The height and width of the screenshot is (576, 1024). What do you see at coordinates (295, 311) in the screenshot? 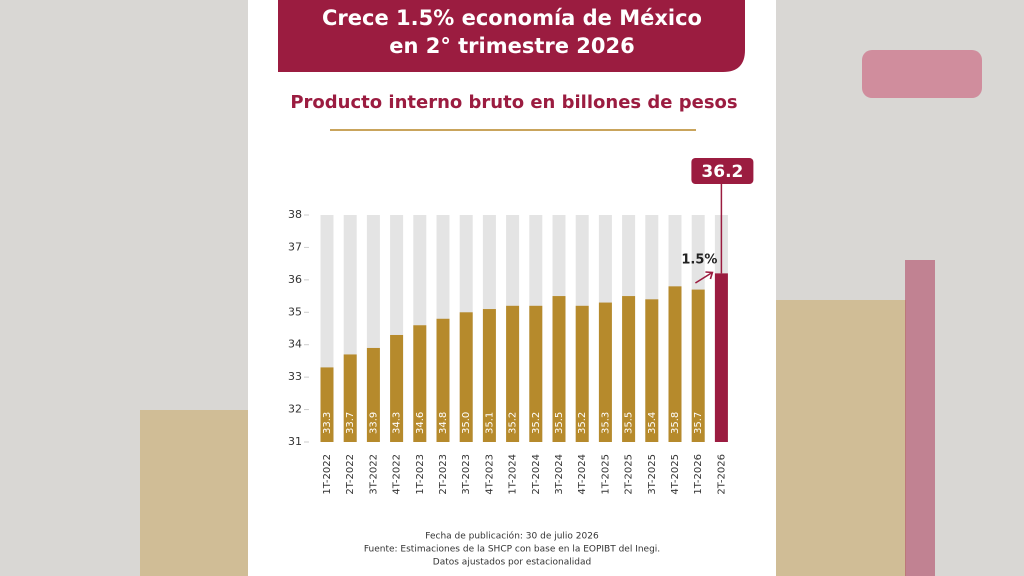
I see `y-tick-label: 35` at bounding box center [295, 311].